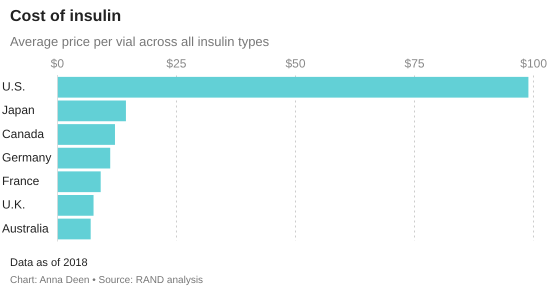  I want to click on text: Chart: Anna Deen • Source: RAND analysis, so click(107, 280).